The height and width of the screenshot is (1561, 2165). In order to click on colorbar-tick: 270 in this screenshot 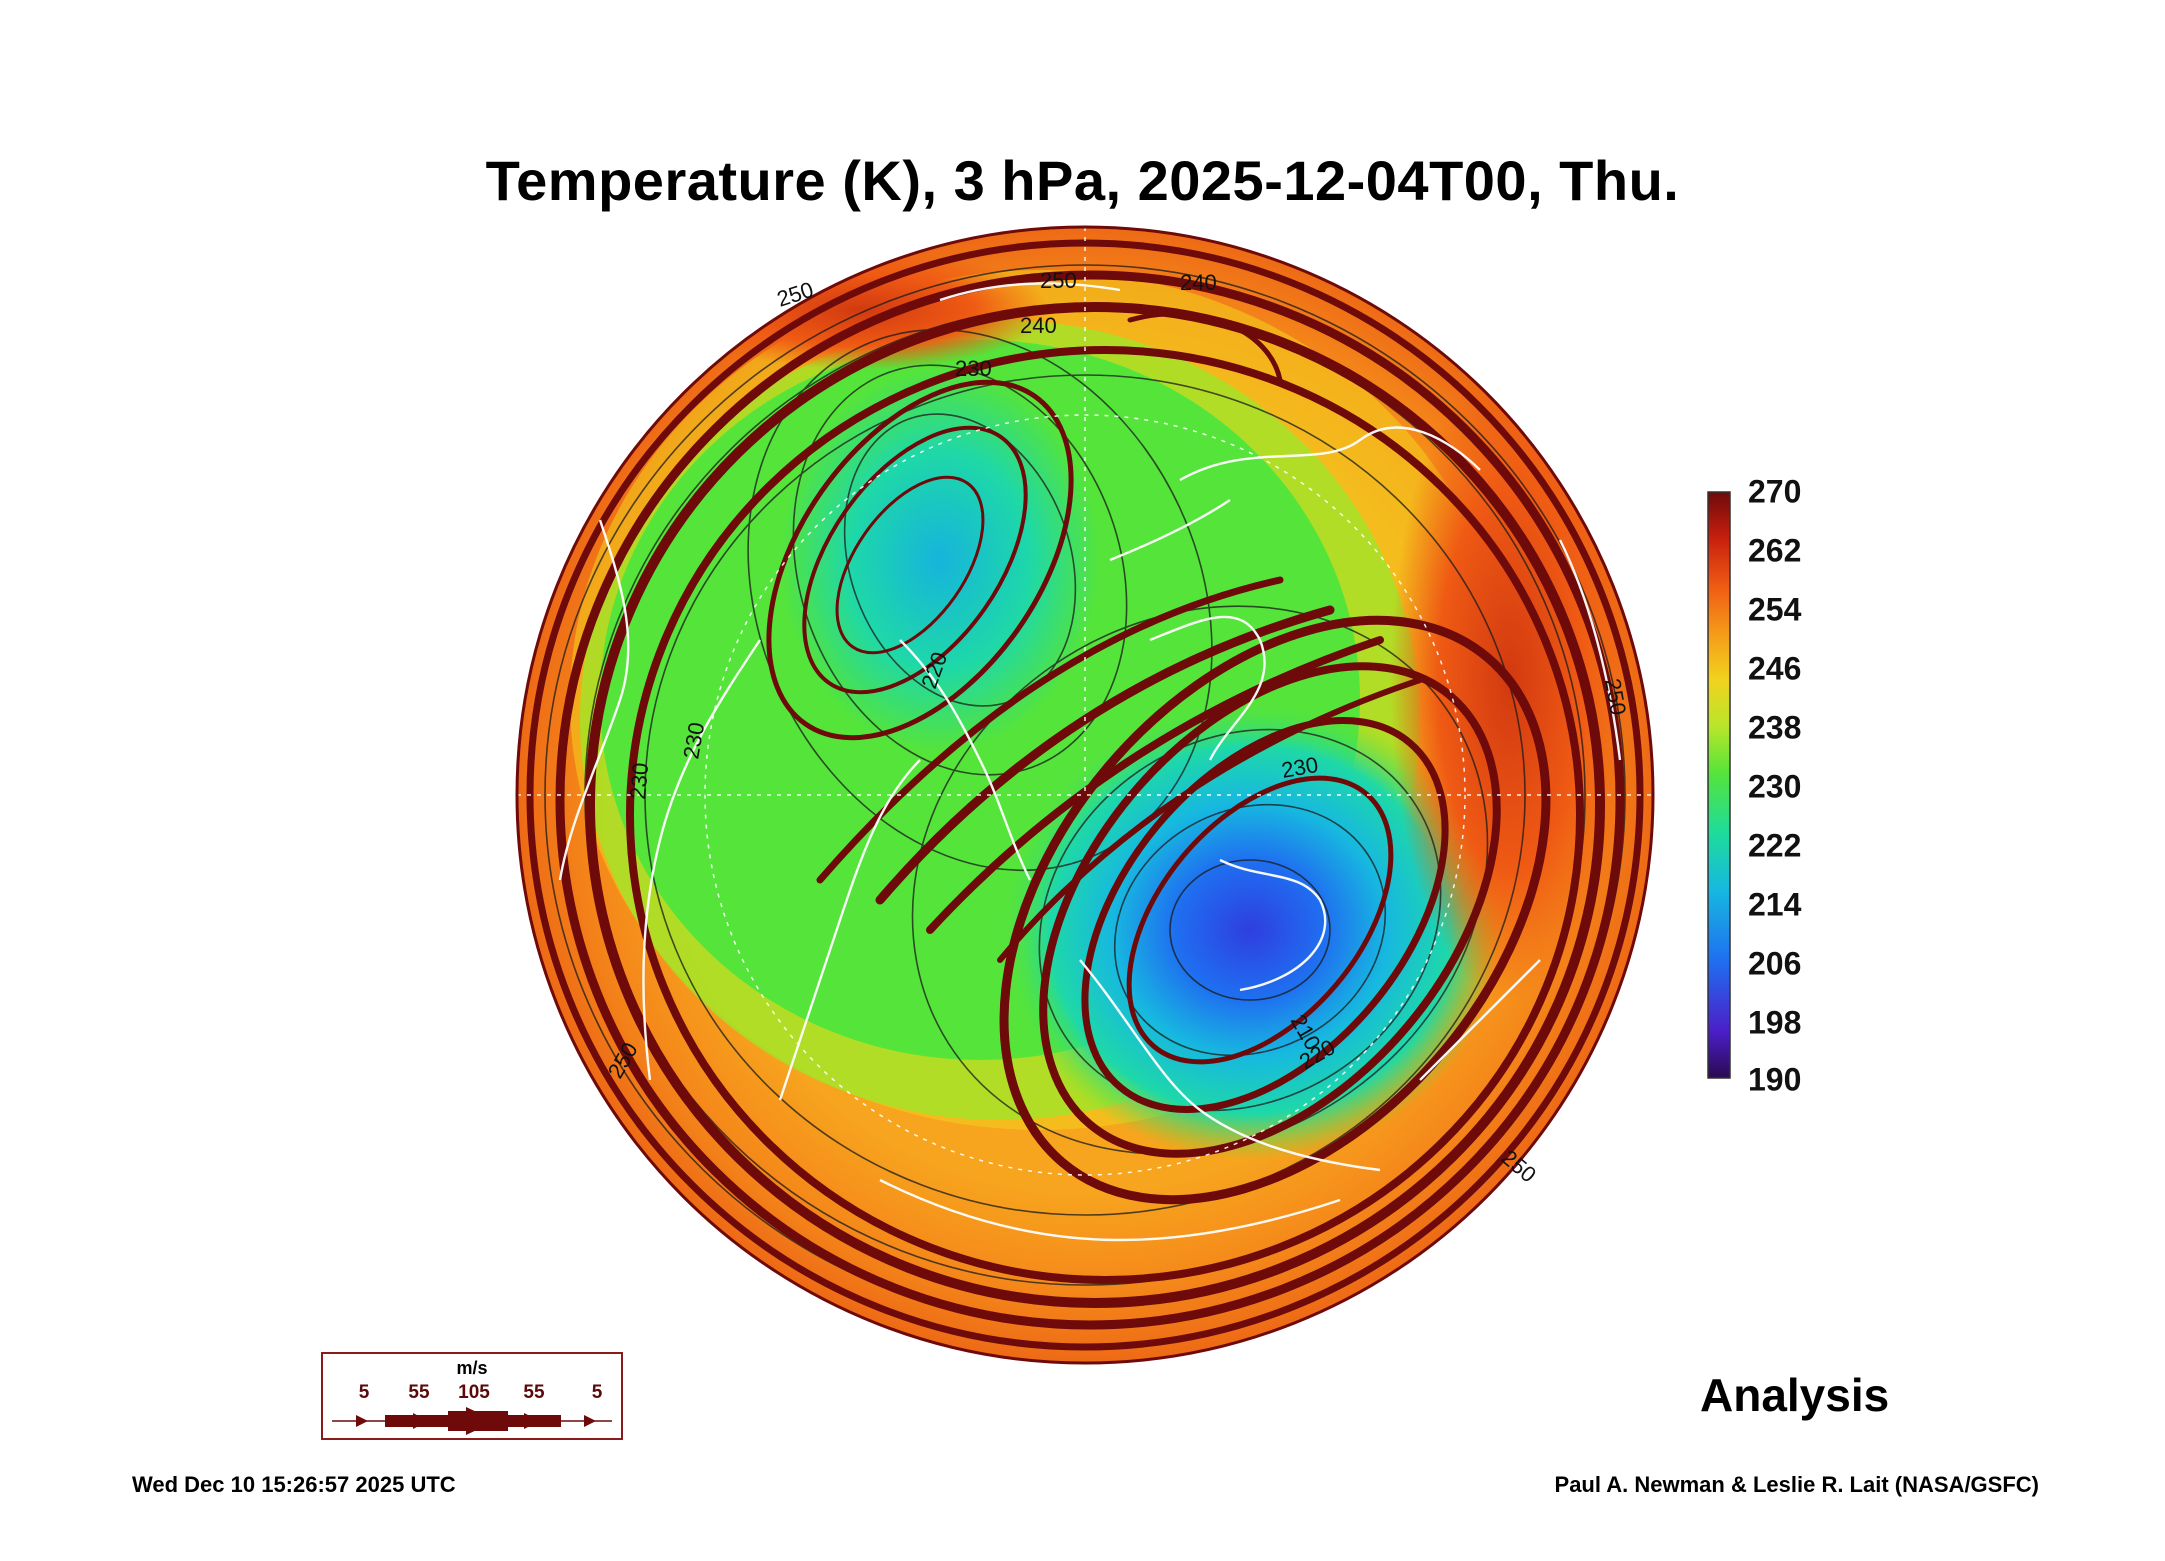, I will do `click(1775, 491)`.